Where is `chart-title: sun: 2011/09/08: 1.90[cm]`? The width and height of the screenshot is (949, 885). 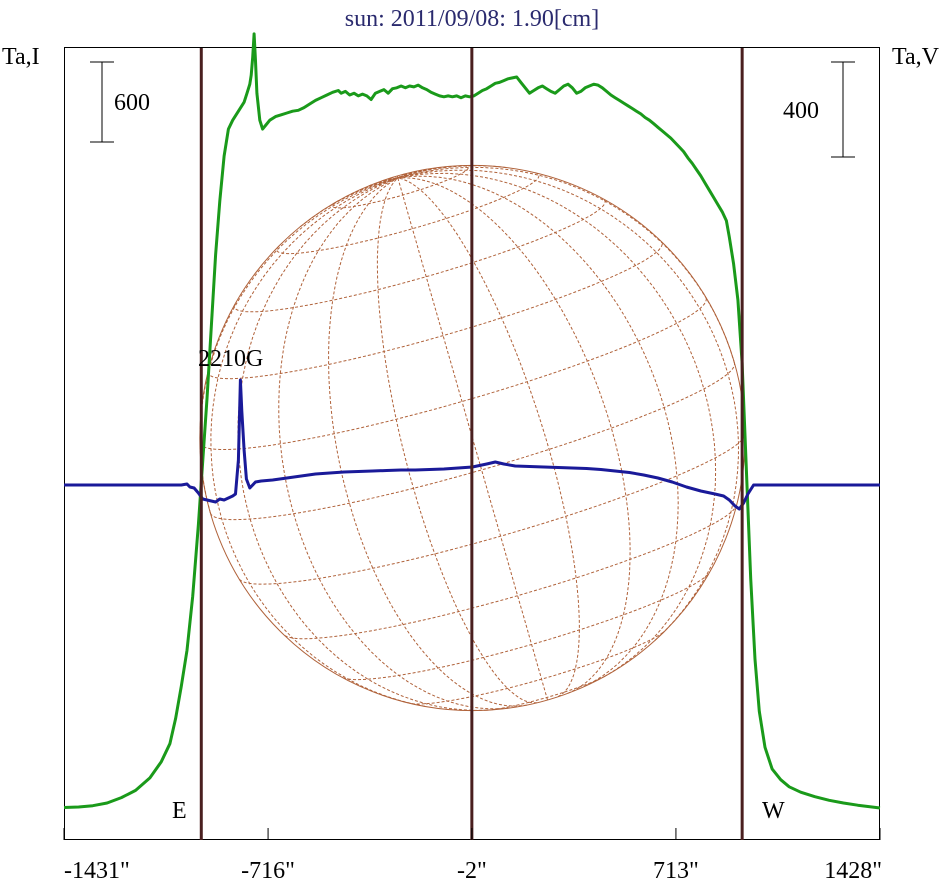
chart-title: sun: 2011/09/08: 1.90[cm] is located at coordinates (472, 19).